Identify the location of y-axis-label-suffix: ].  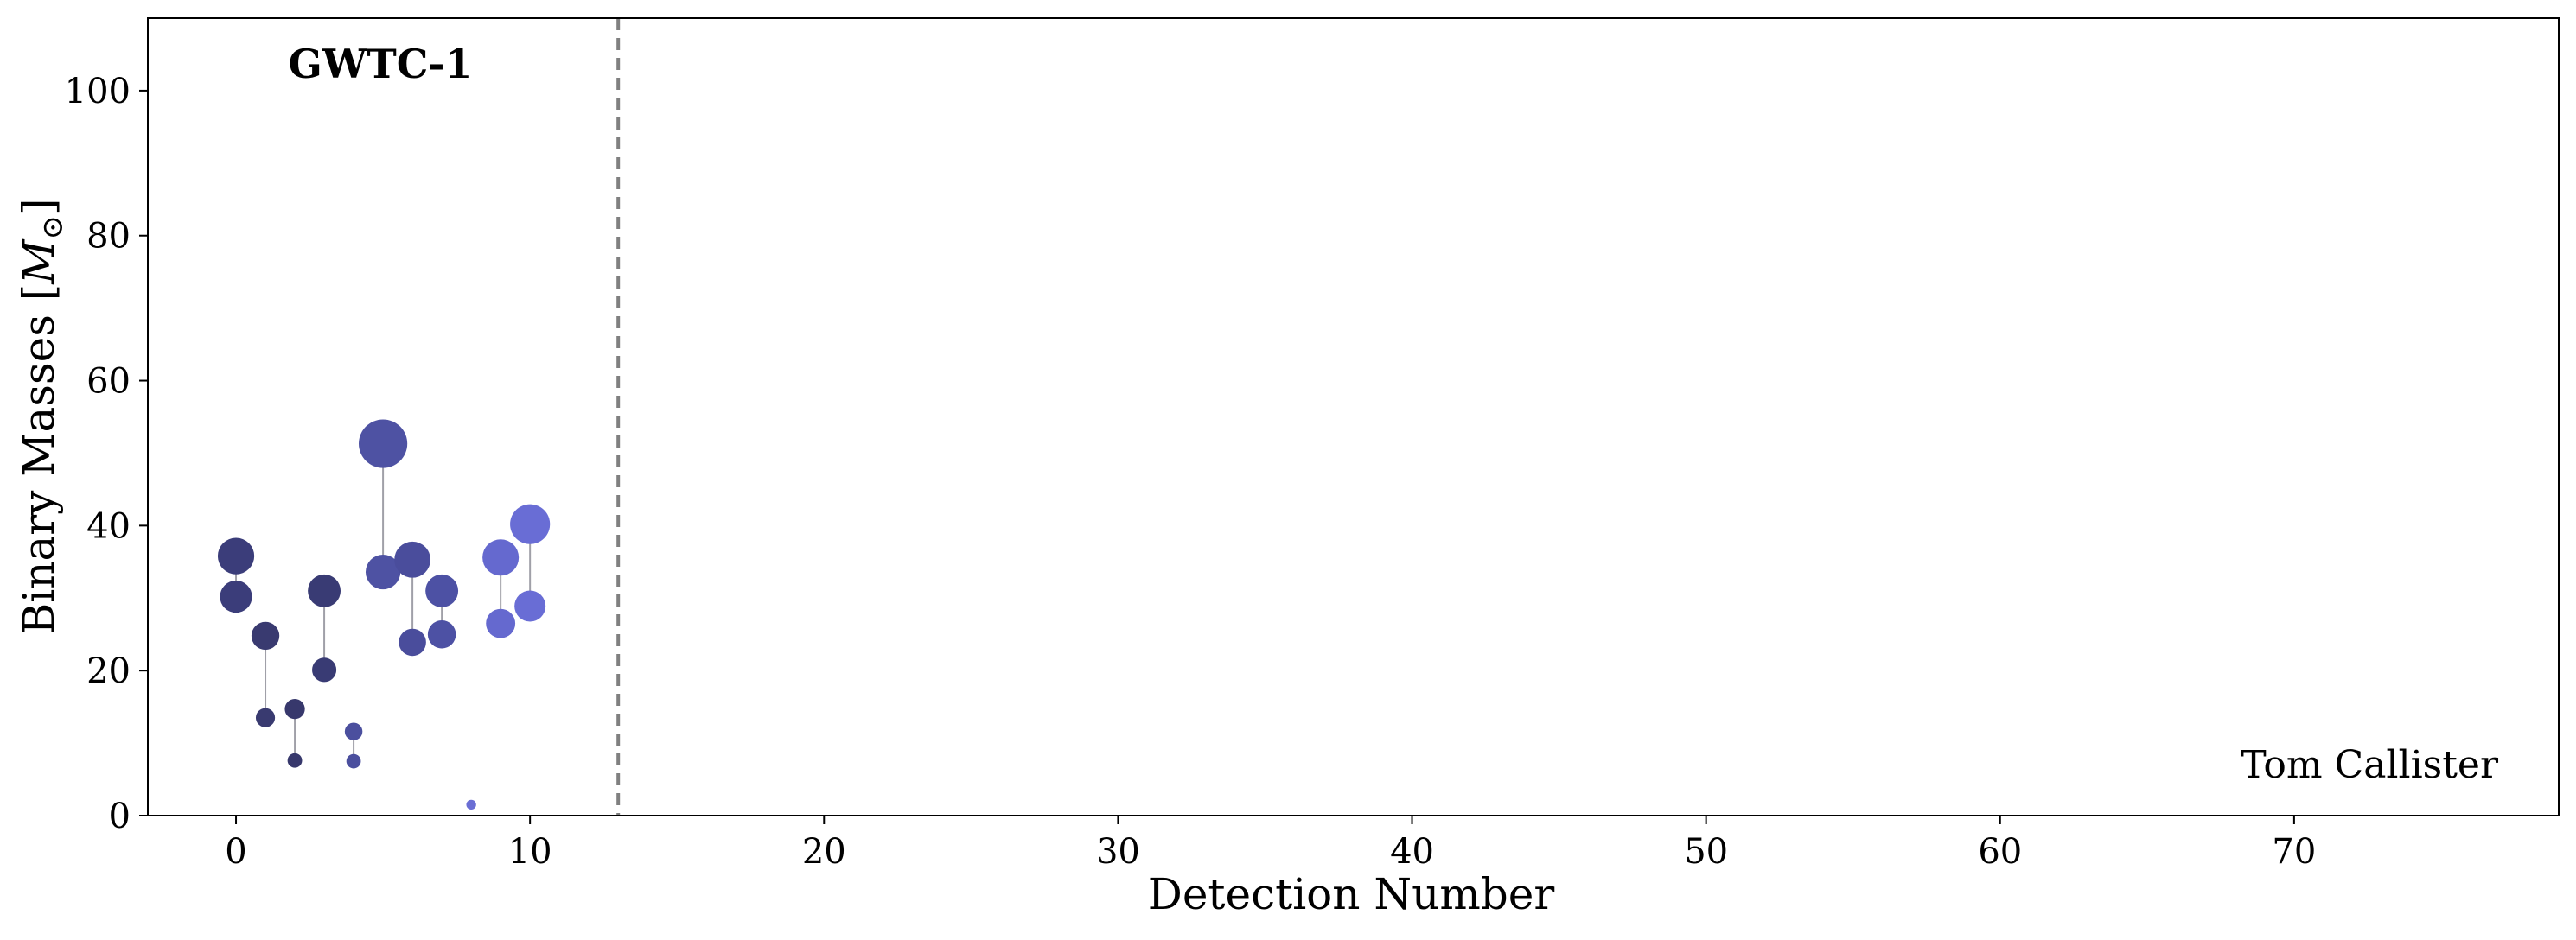
(39, 207).